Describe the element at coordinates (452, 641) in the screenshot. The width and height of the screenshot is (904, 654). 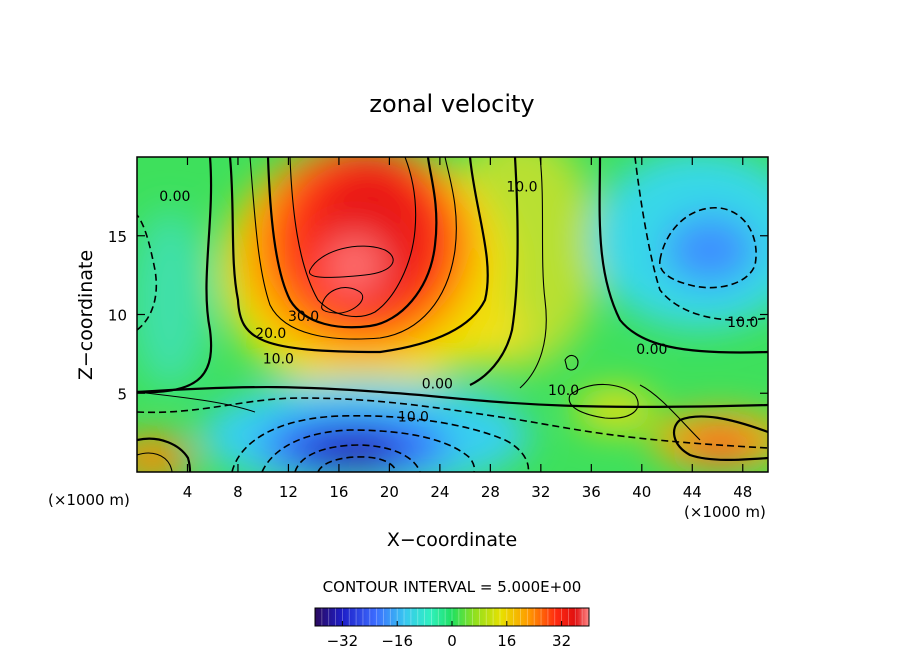
I see `colorbar-tick-label: 0` at that location.